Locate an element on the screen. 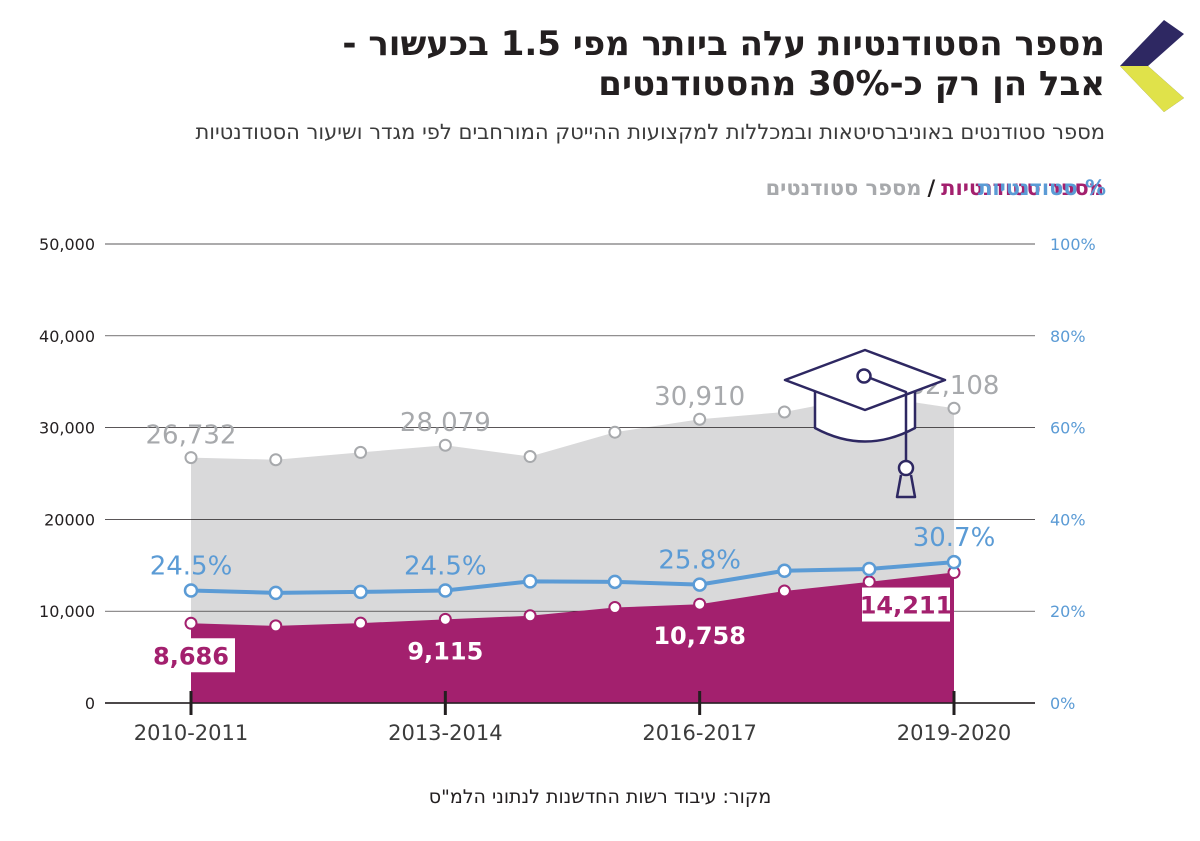 The width and height of the screenshot is (1200, 841). share-data-label: 30.7% is located at coordinates (954, 538).